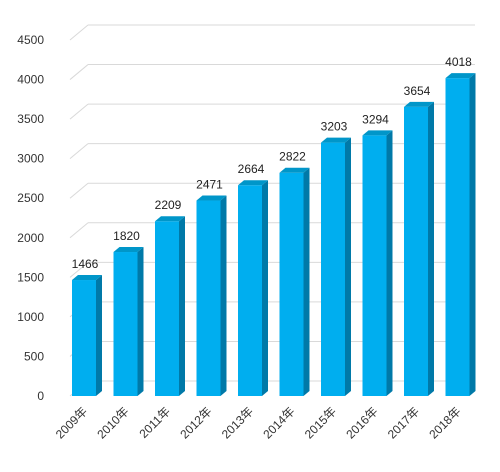 This screenshot has height=472, width=500. What do you see at coordinates (71, 422) in the screenshot?
I see `x-tick-label: 2009年` at bounding box center [71, 422].